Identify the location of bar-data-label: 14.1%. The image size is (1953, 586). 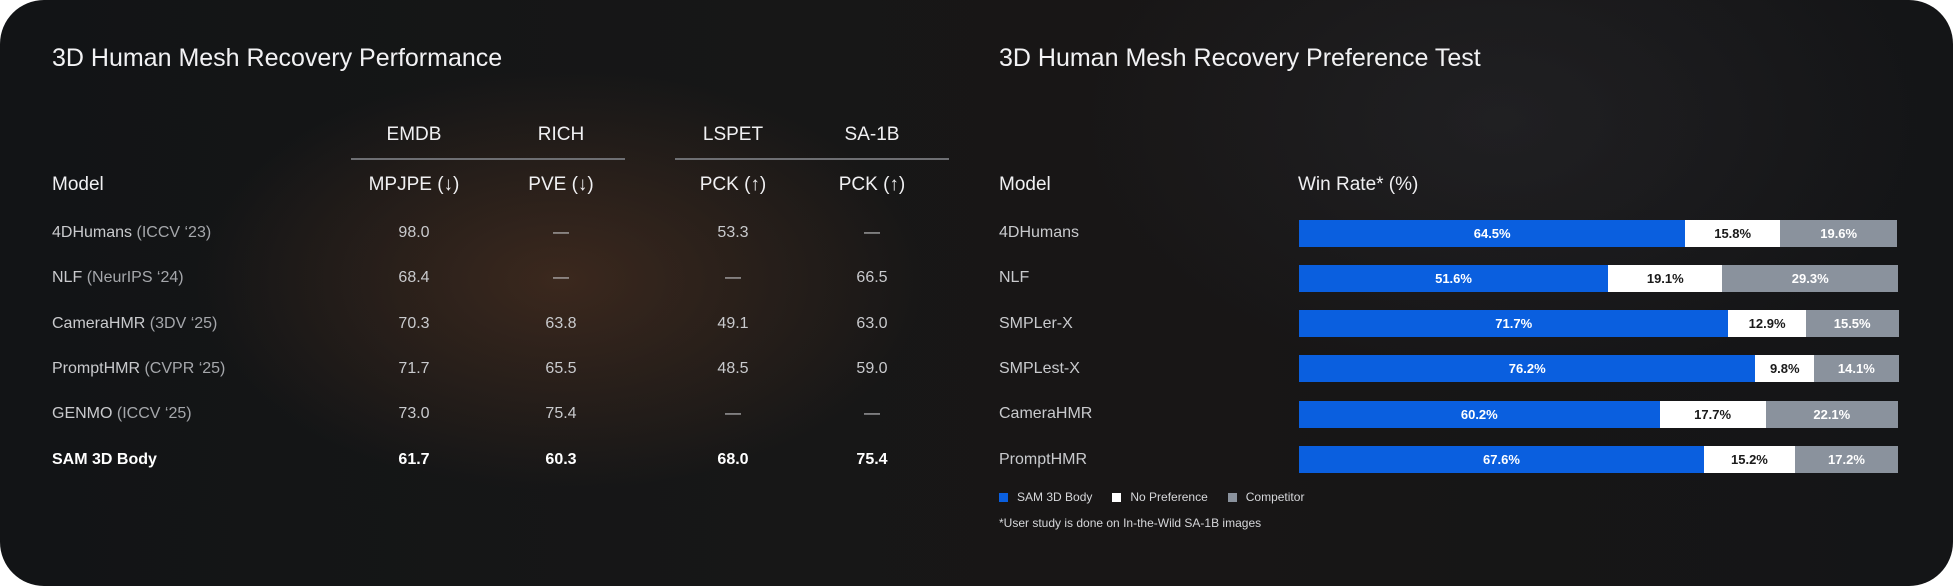
(1856, 369).